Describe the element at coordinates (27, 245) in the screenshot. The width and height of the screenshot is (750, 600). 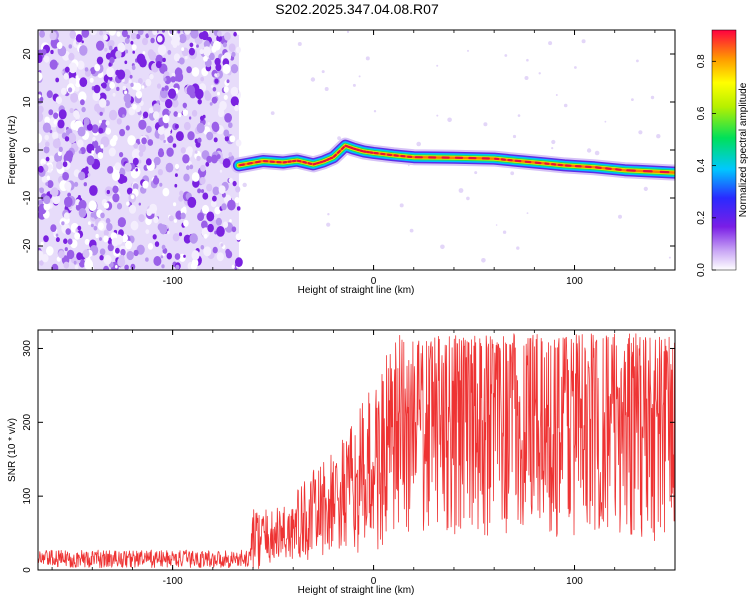
I see `y-tick-label: -20` at that location.